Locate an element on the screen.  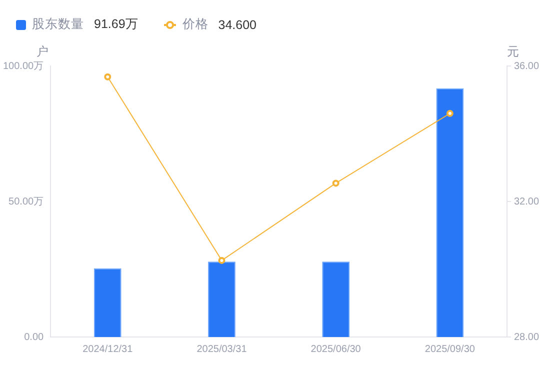
y2-tick-label: 28.00 is located at coordinates (527, 337).